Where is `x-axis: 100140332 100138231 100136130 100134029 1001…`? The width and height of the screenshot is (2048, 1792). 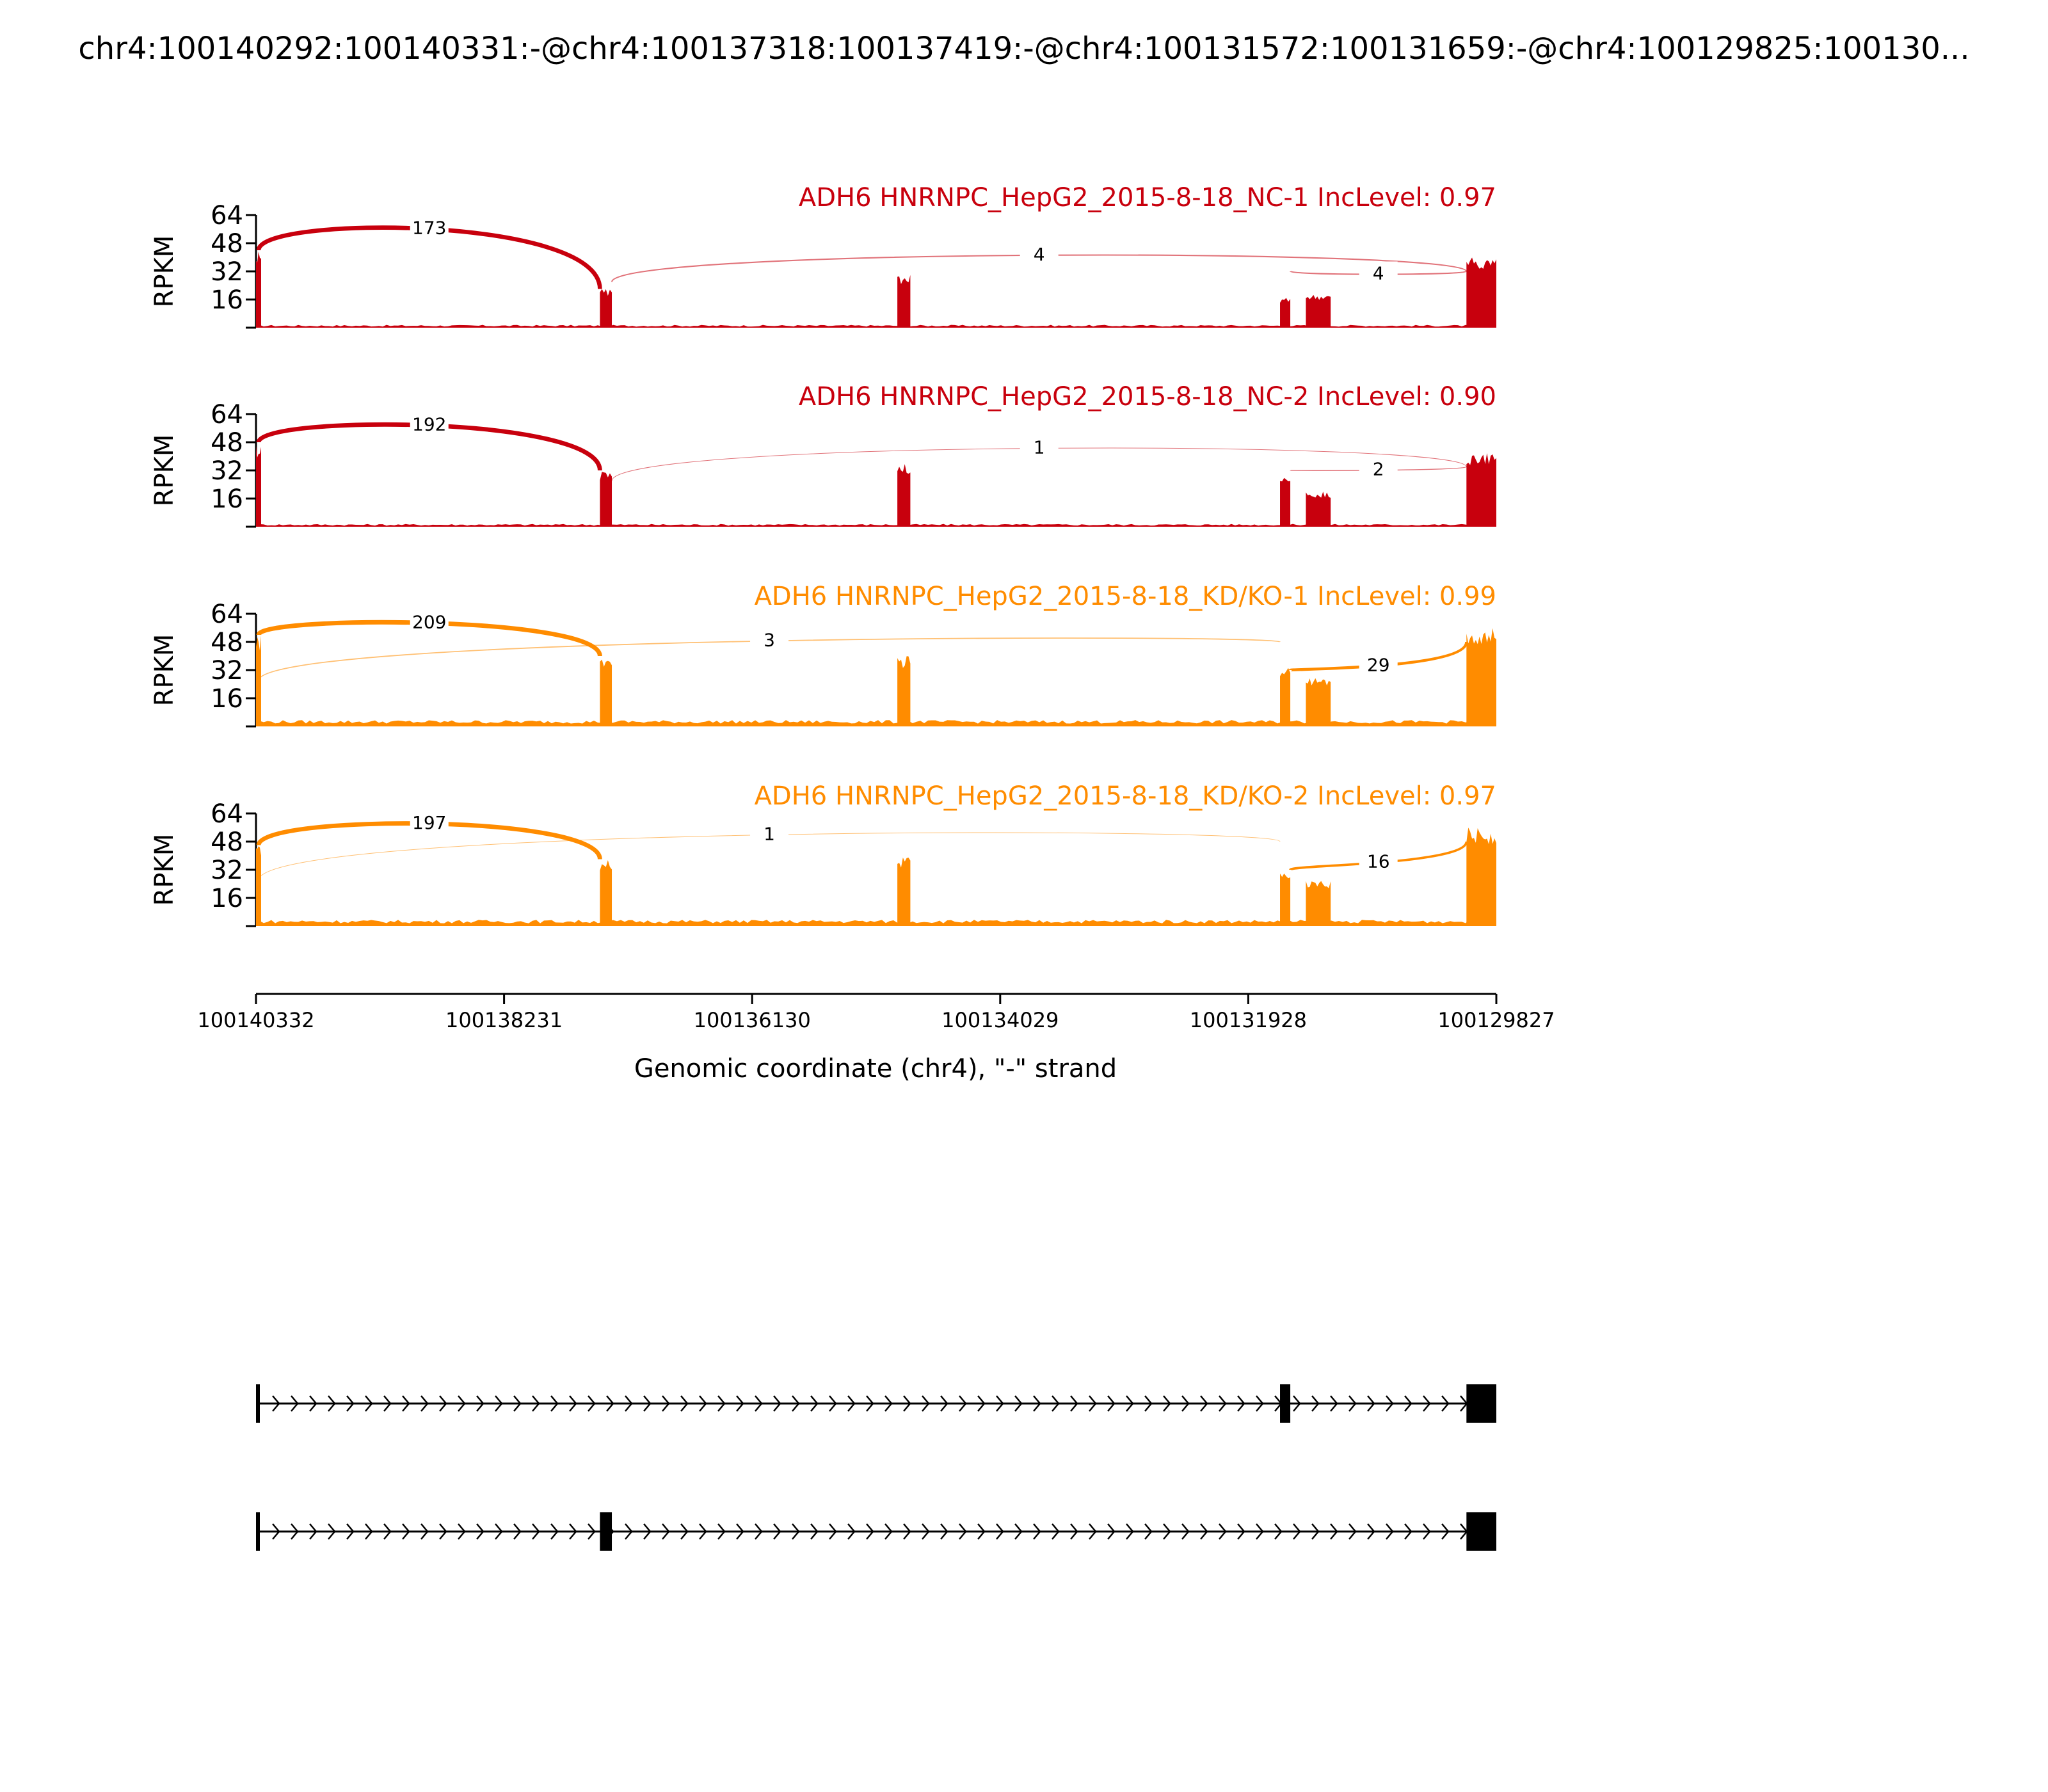 x-axis: 100140332 100138231 100136130 100134029 1001… is located at coordinates (876, 1012).